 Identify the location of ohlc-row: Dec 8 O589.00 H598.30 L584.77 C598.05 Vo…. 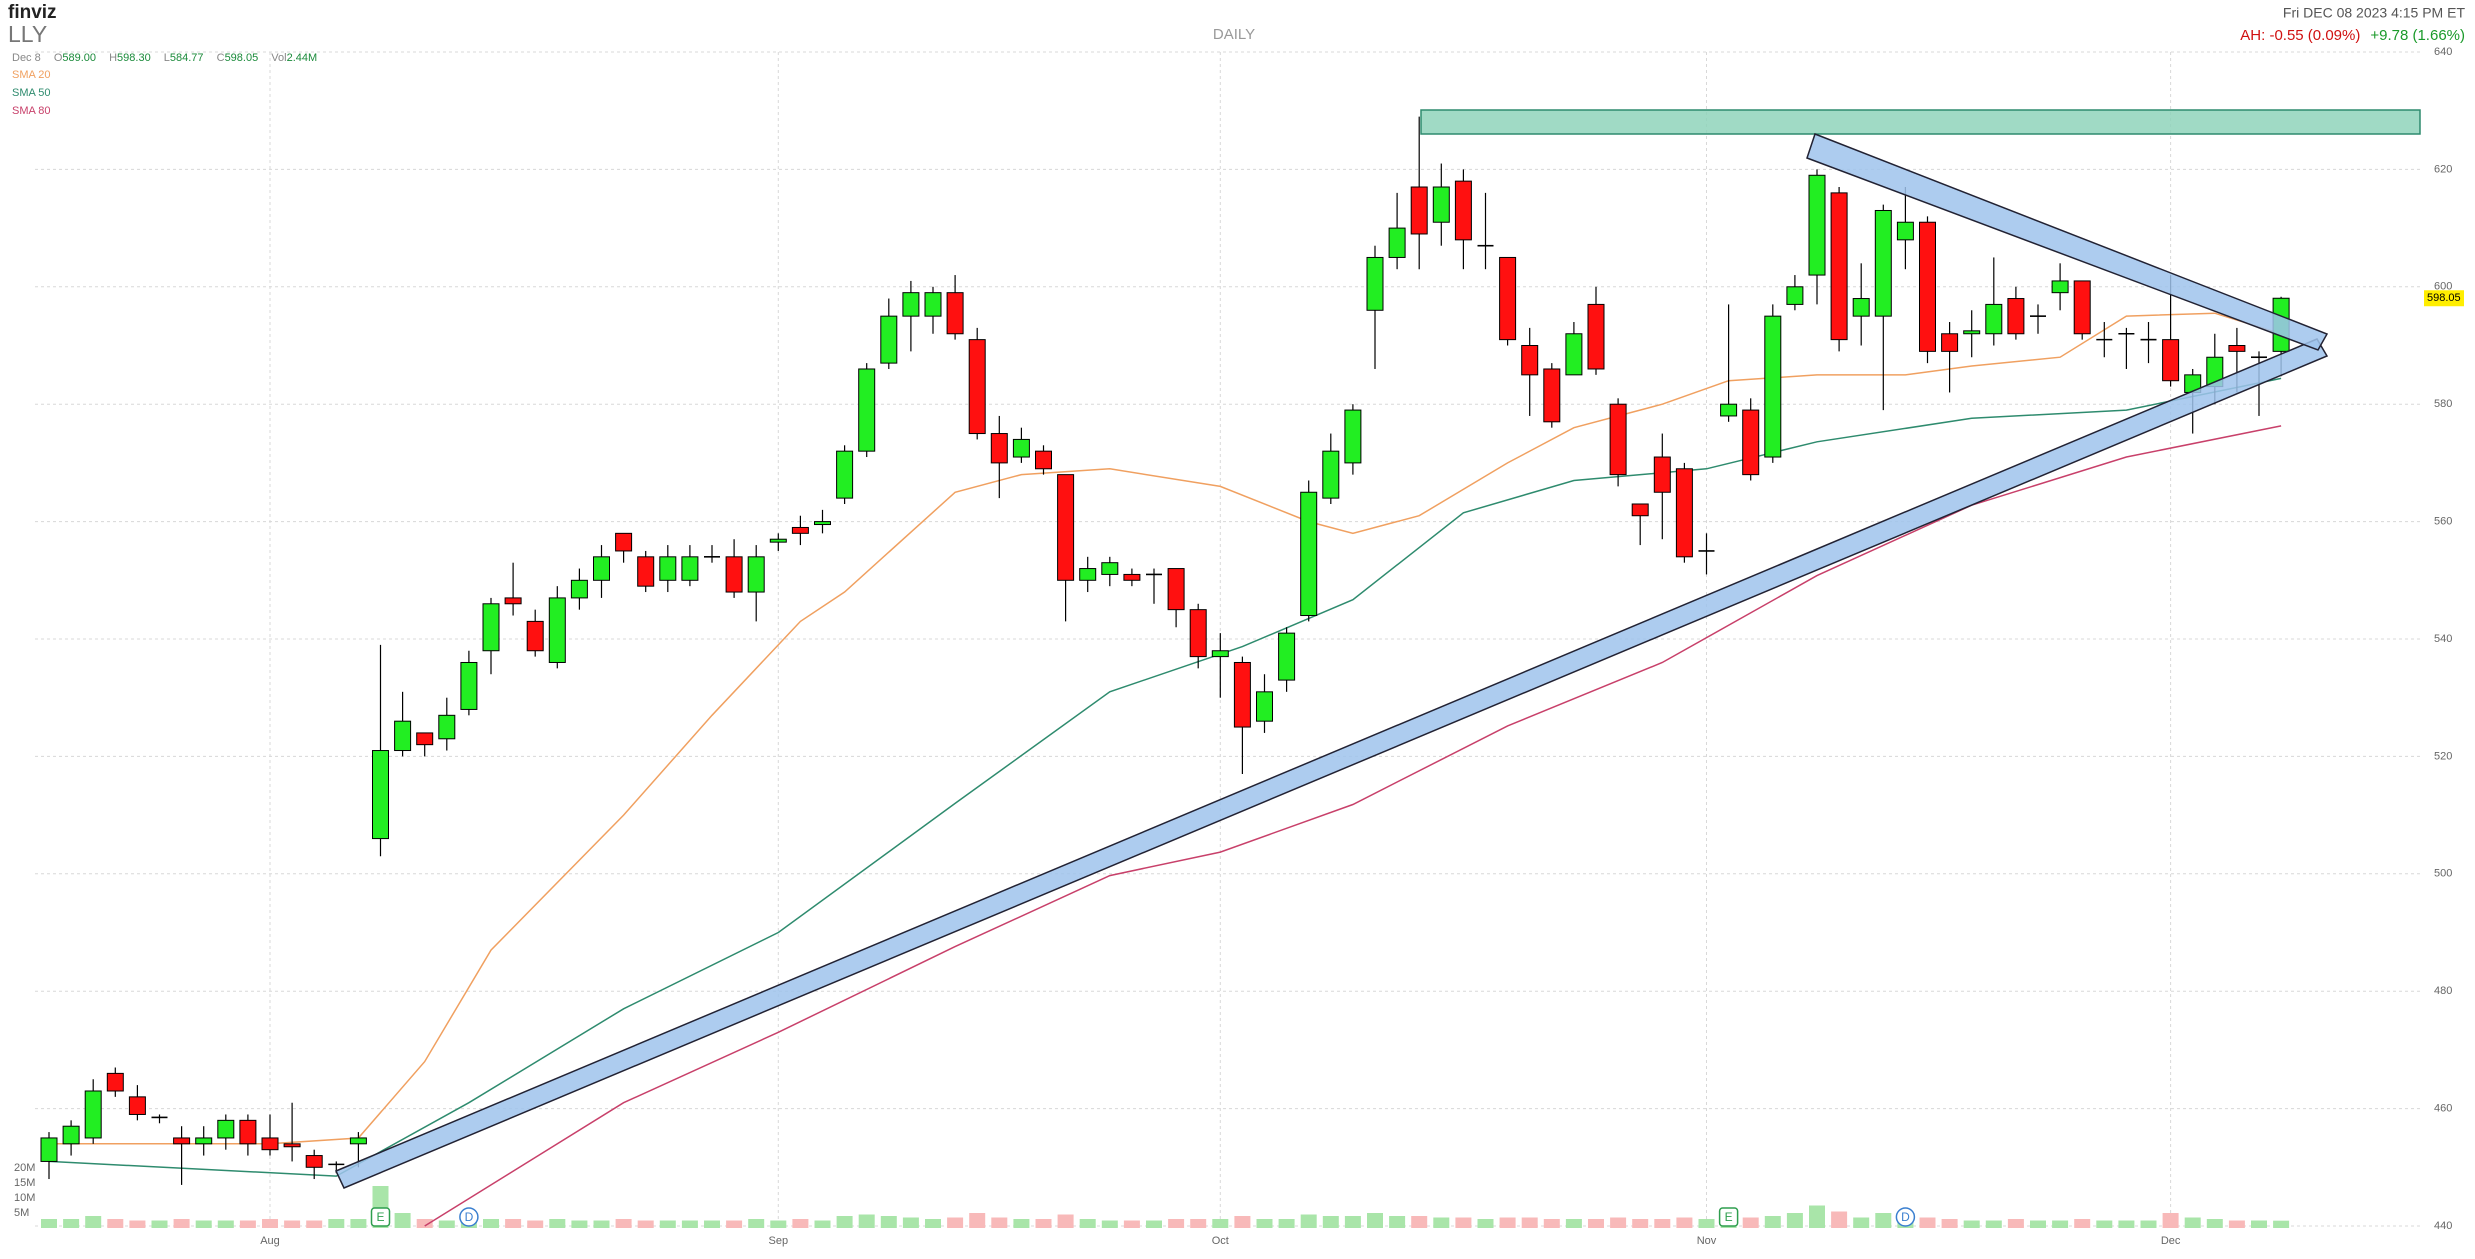
(164, 58).